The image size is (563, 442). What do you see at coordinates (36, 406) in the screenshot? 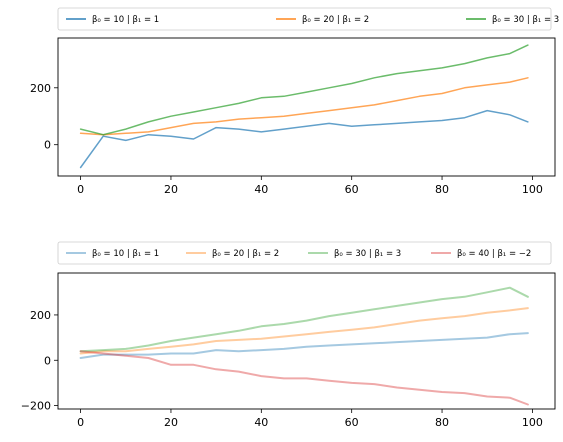
I see `y-tick-label: −200` at bounding box center [36, 406].